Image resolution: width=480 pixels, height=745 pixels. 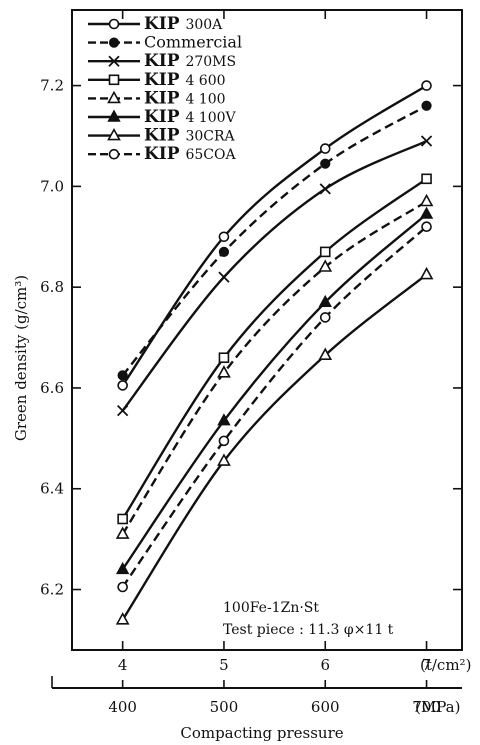 I want to click on legend-label: KIP 30CRA, so click(x=190, y=136).